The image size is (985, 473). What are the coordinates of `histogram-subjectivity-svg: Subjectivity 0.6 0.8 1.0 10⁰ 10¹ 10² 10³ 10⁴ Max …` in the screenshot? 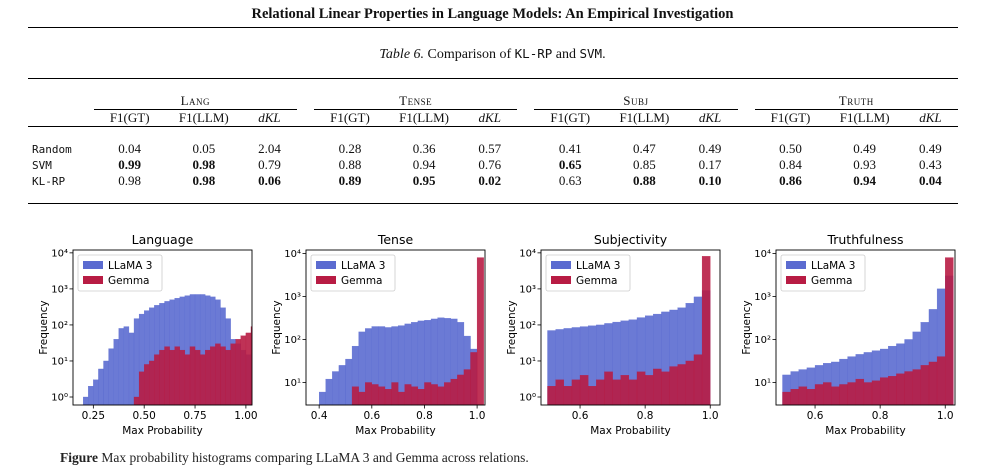 It's located at (613, 334).